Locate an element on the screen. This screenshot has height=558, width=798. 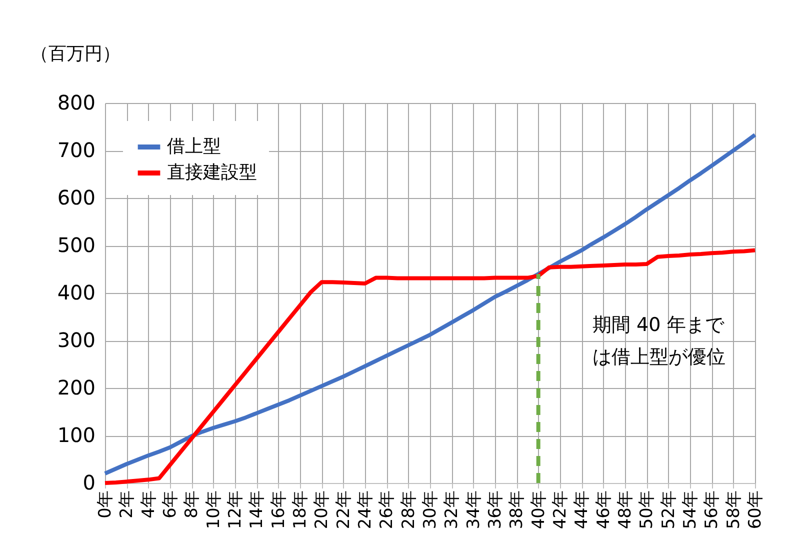
x-tick-label: 44年 is located at coordinates (582, 510).